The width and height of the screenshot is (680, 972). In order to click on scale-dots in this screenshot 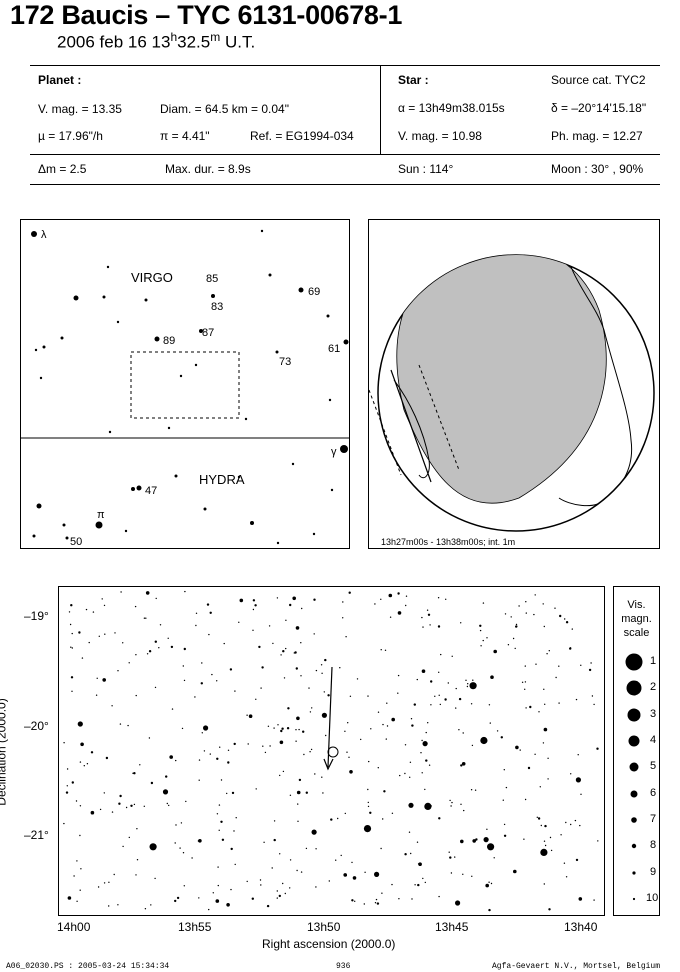, I will do `click(634, 777)`.